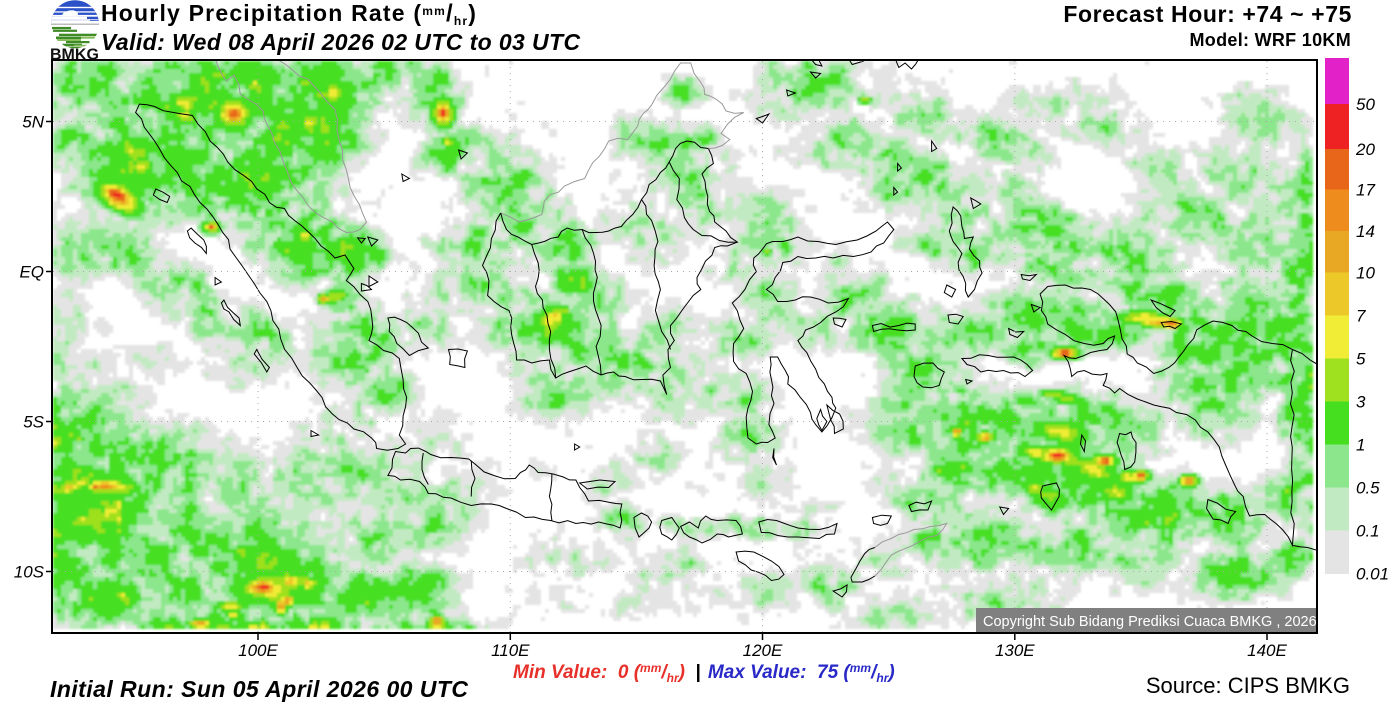  I want to click on svg-text: 5N, so click(33, 122).